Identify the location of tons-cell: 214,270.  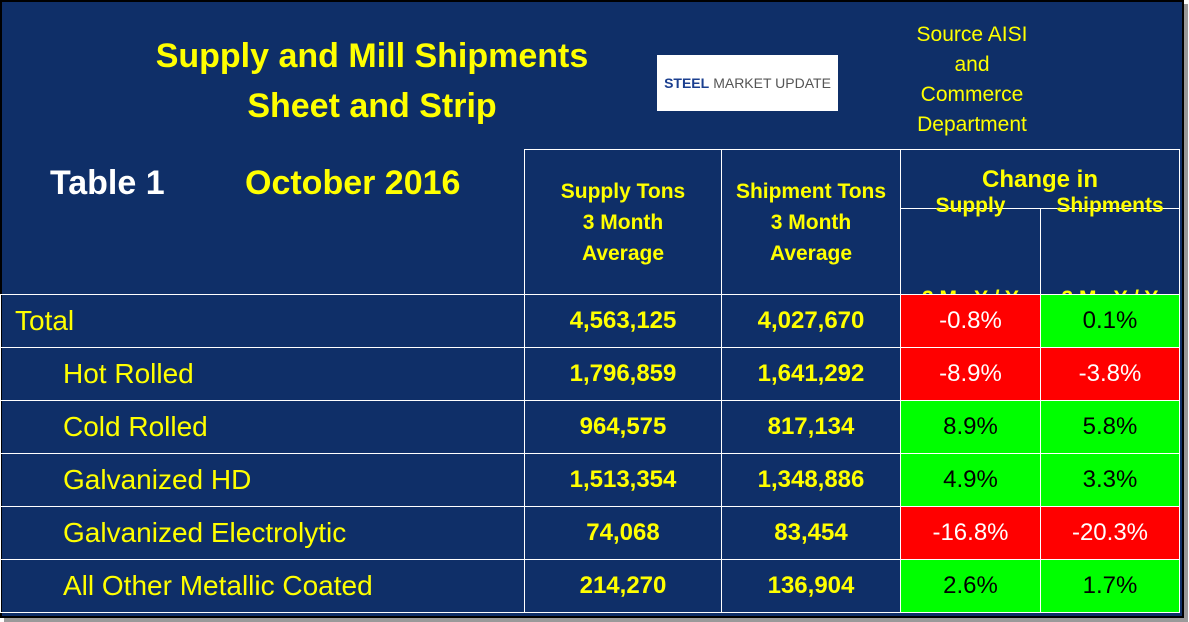
(623, 586).